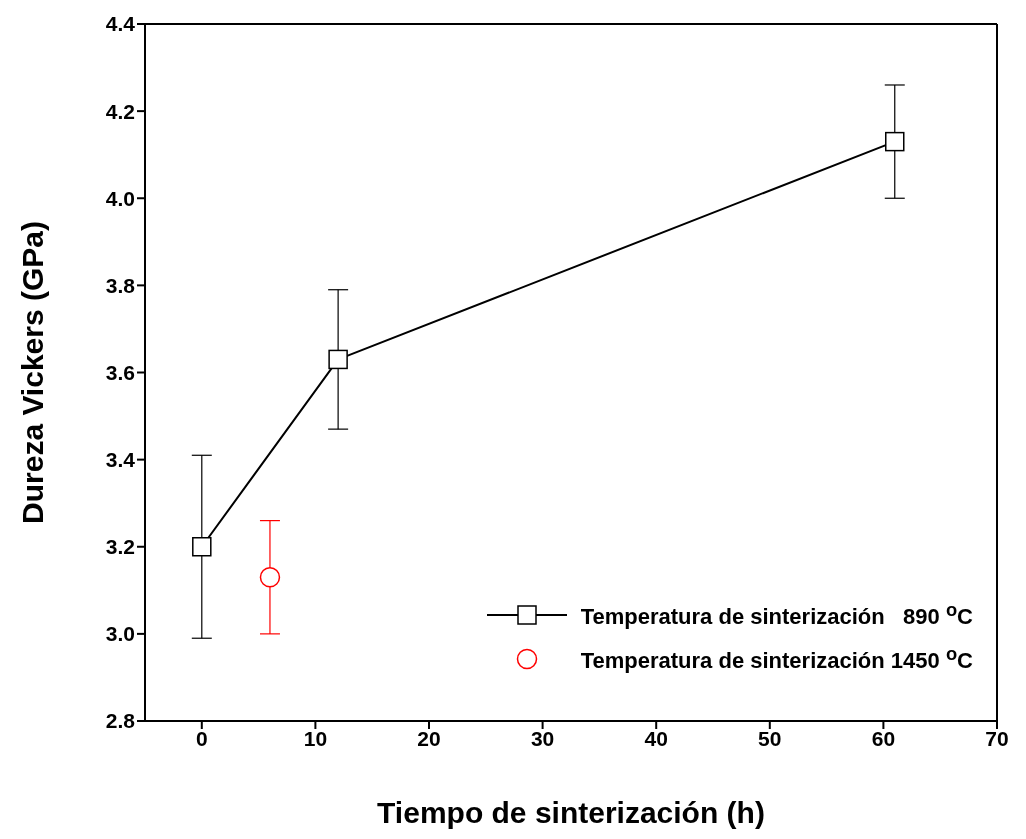 This screenshot has width=1026, height=839. What do you see at coordinates (201, 738) in the screenshot?
I see `x-tick-label: 0` at bounding box center [201, 738].